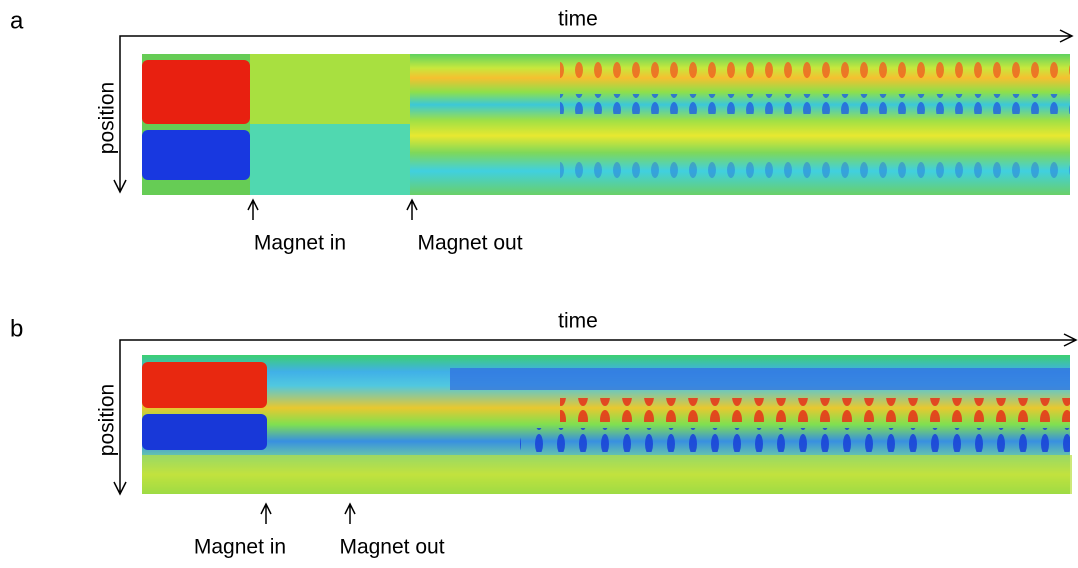 This screenshot has height=568, width=1078. I want to click on panel-label: b, so click(16, 328).